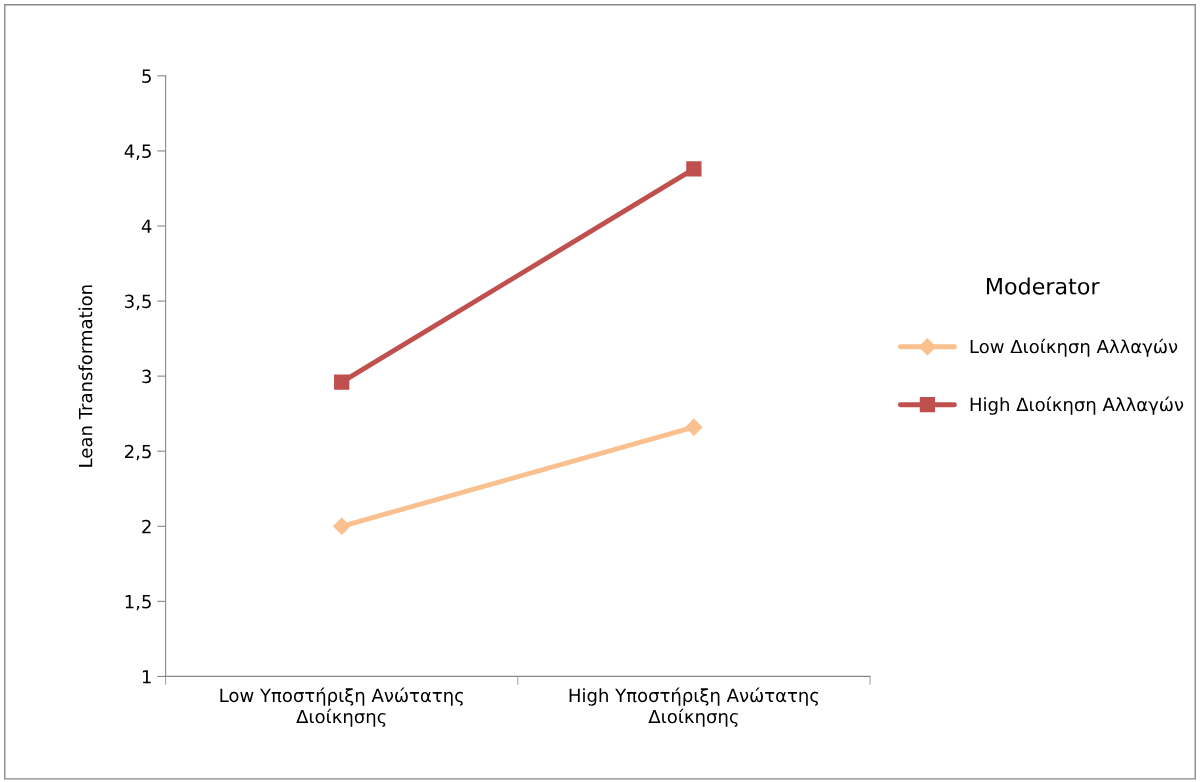 The height and width of the screenshot is (782, 1200). Describe the element at coordinates (138, 603) in the screenshot. I see `y-tick-label: 1,5` at that location.